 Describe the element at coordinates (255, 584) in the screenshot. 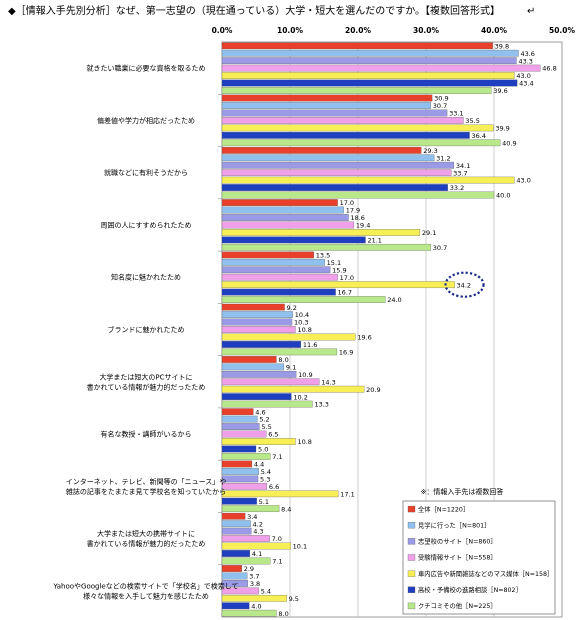

I see `bar-value-label: 3.8` at that location.